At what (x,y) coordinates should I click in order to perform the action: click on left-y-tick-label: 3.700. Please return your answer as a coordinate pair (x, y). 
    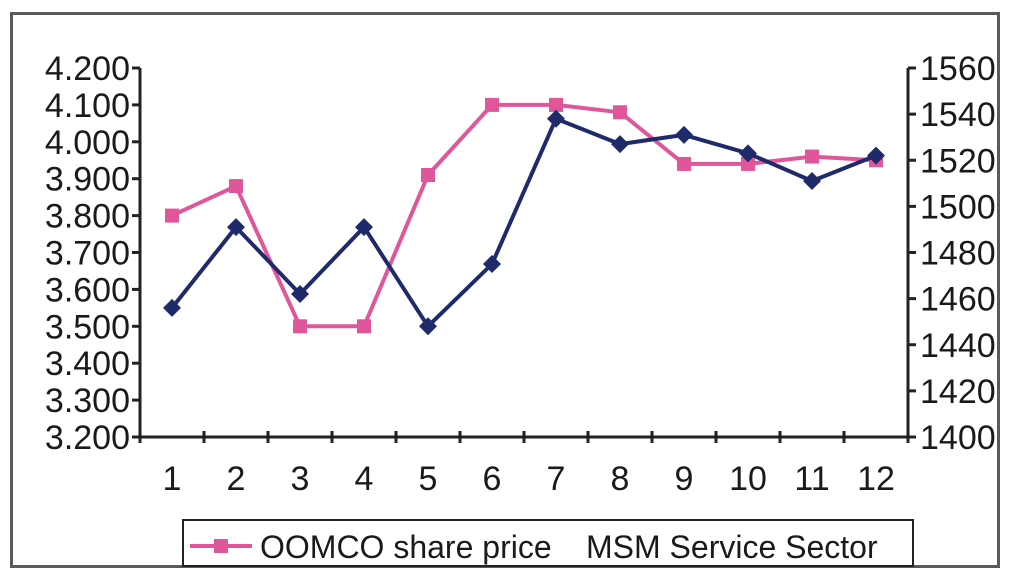
    Looking at the image, I should click on (87, 254).